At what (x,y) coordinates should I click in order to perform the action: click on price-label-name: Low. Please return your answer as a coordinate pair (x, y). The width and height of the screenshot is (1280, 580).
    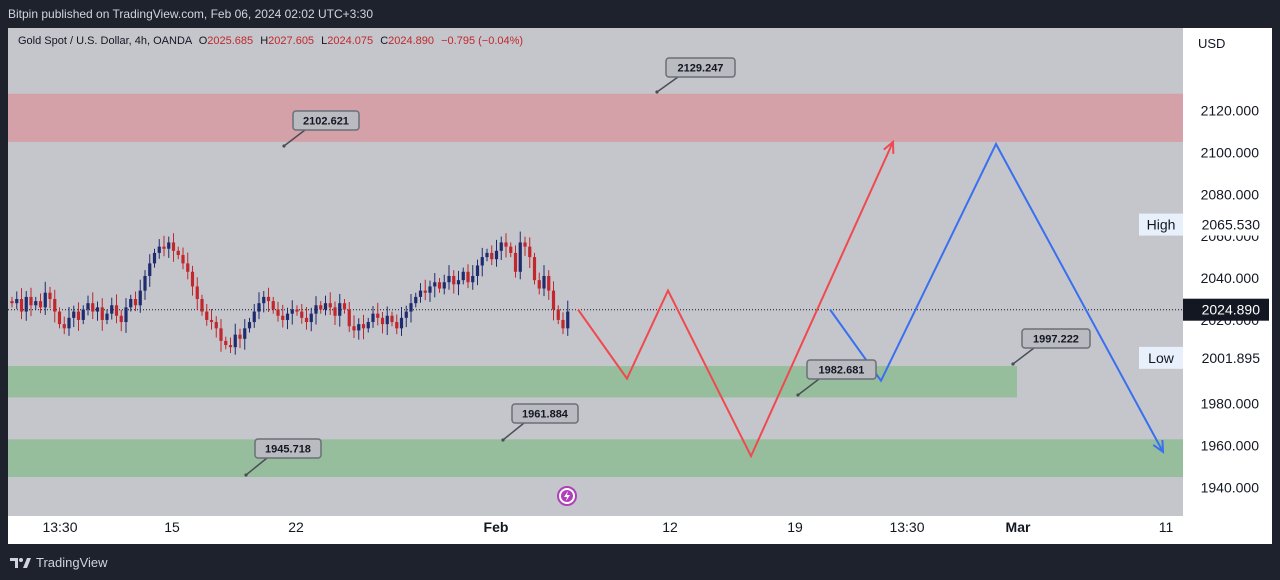
    Looking at the image, I should click on (1161, 358).